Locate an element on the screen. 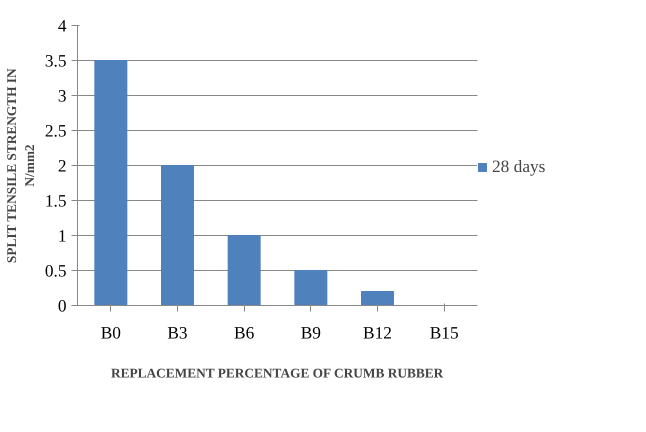  x-tick-label: B9 is located at coordinates (310, 333).